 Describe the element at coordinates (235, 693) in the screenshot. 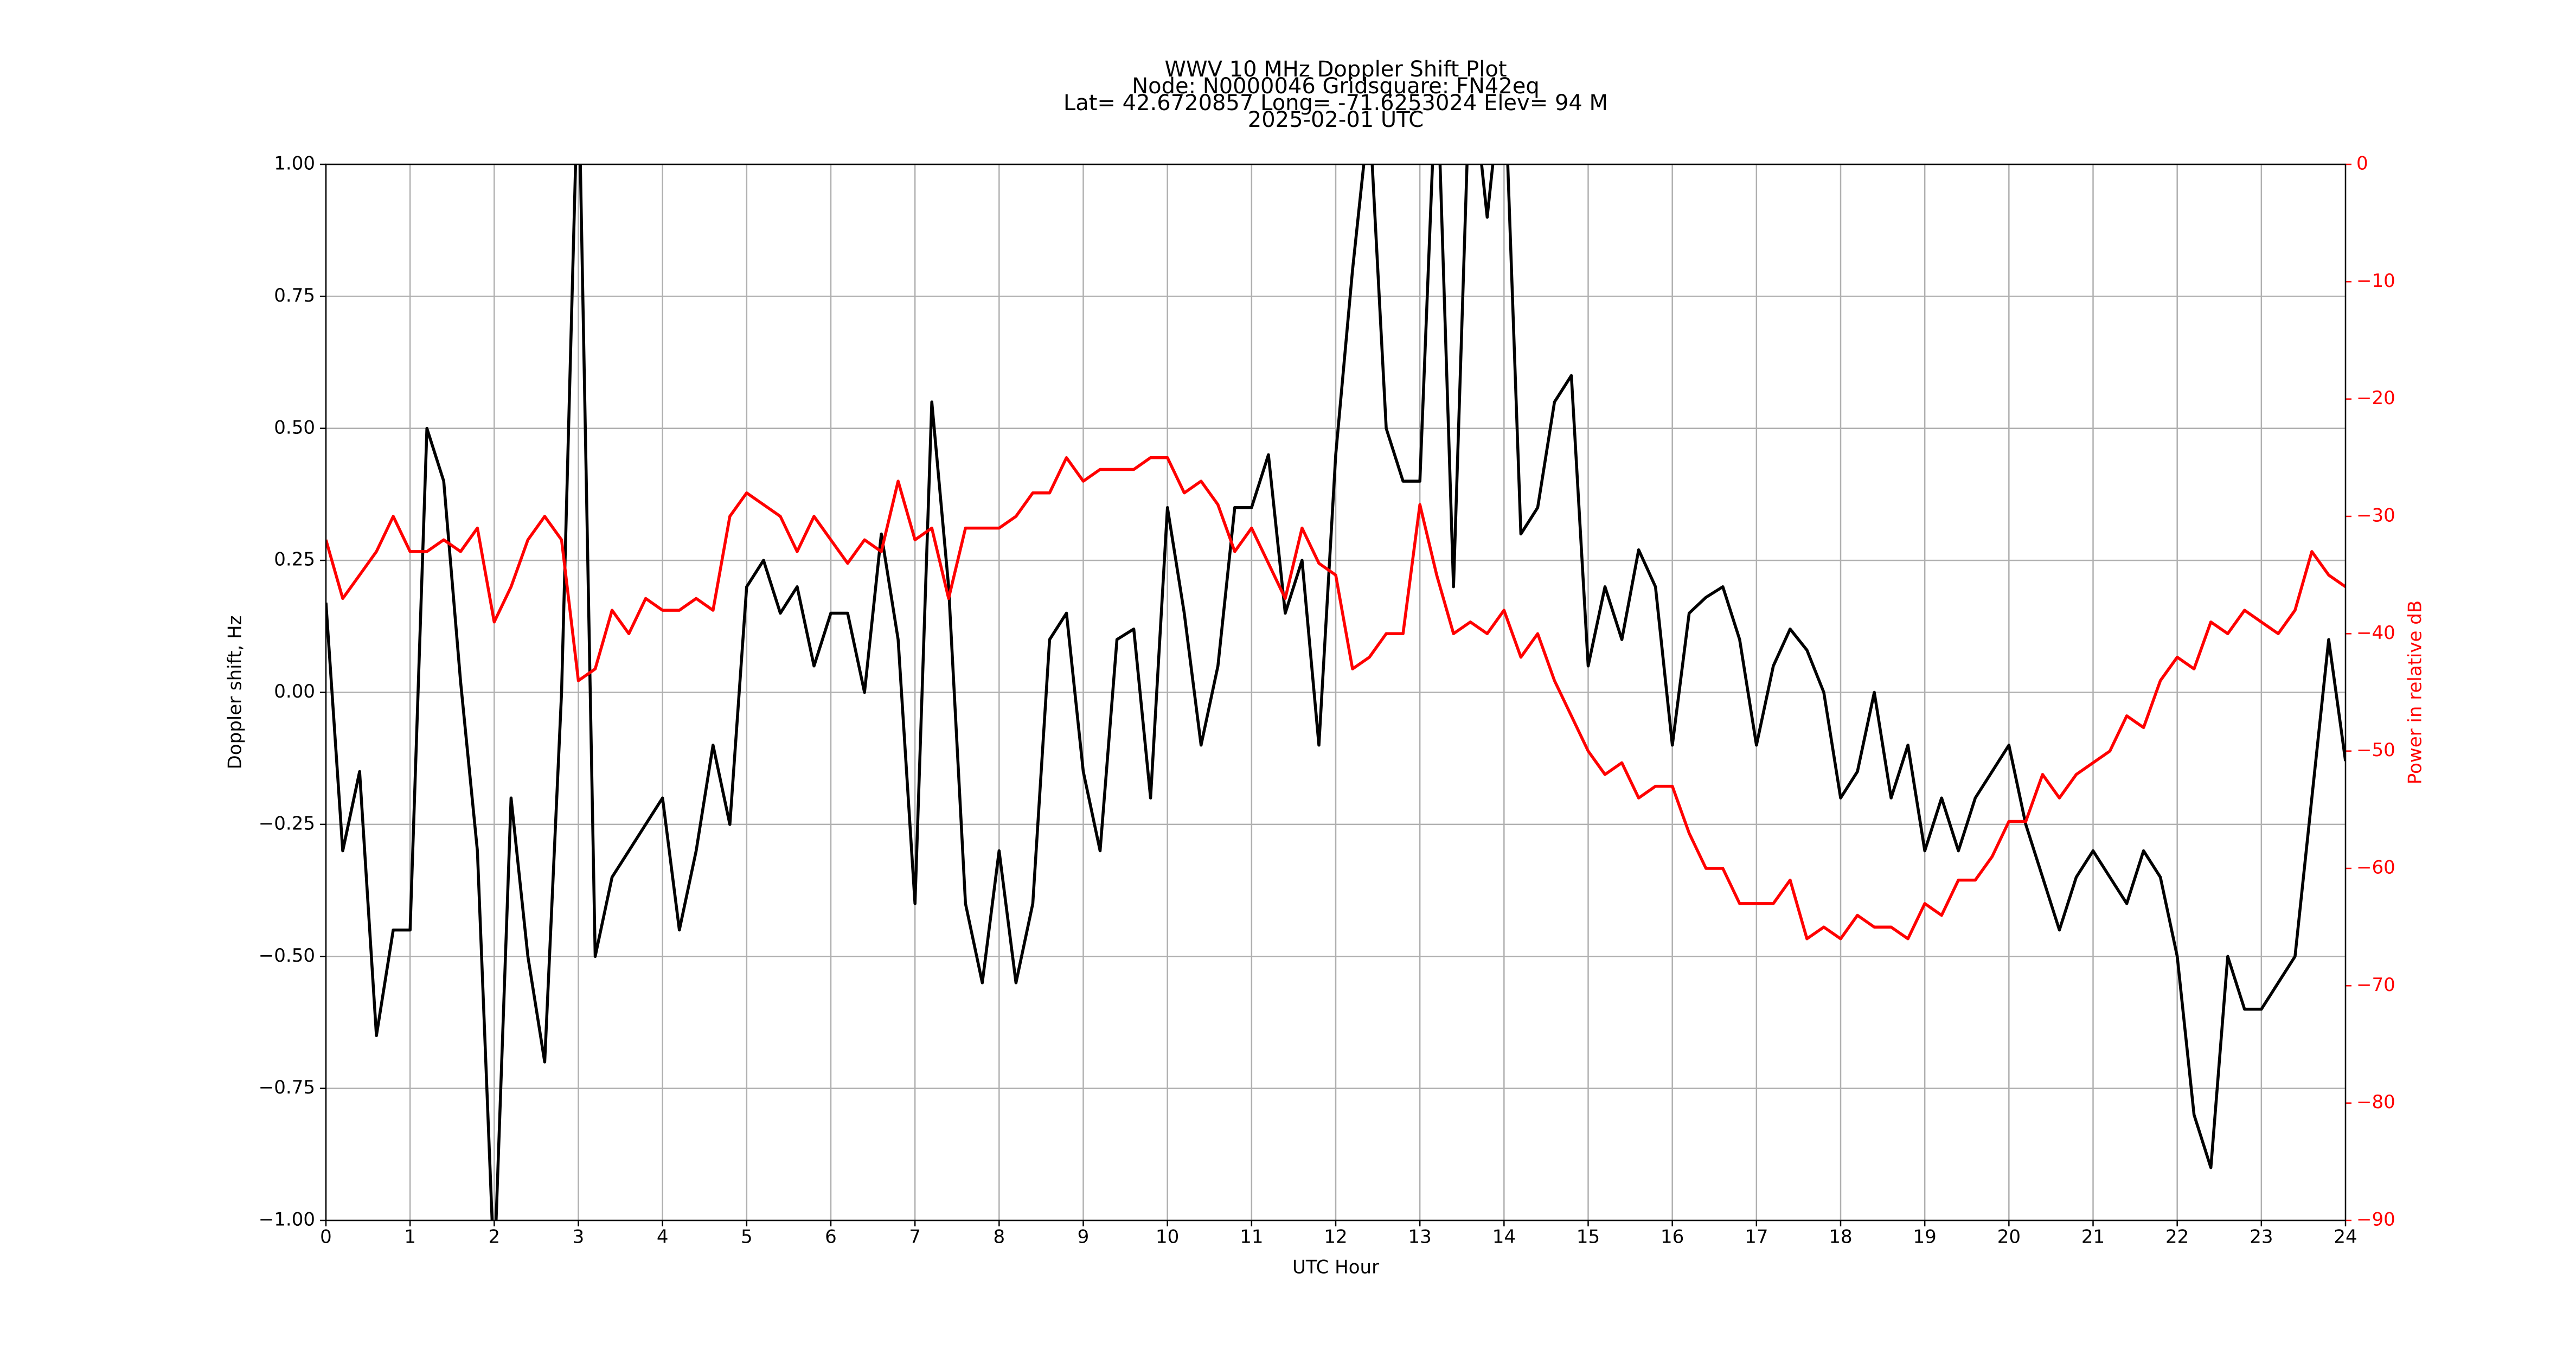

I see `y-axis-label: Doppler shift, Hz` at that location.